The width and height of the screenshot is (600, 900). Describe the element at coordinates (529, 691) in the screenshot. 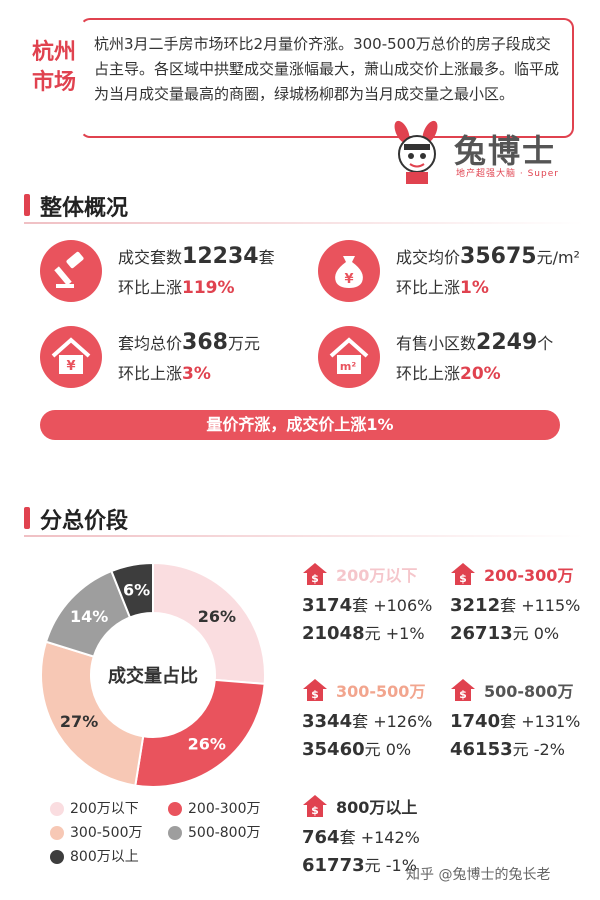

I see `band-name: 500-800万` at that location.